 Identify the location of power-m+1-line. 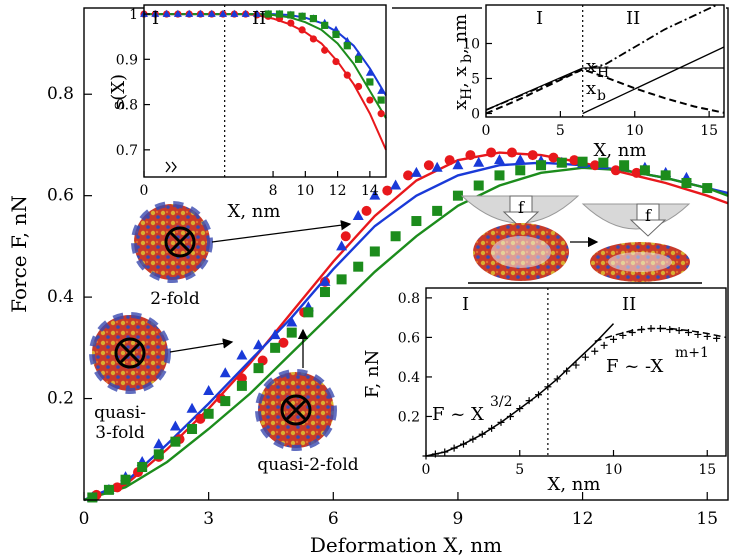
(660, 335).